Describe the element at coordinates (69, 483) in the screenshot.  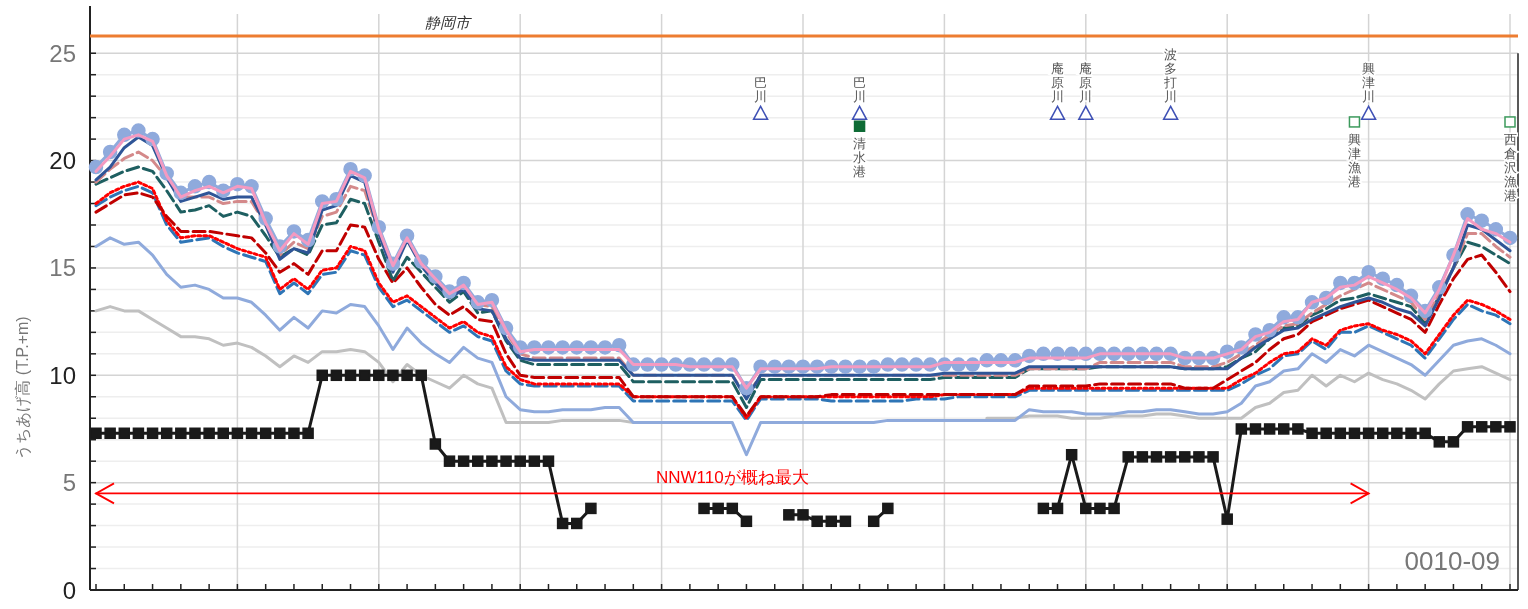
I see `y-tick-label: 5` at that location.